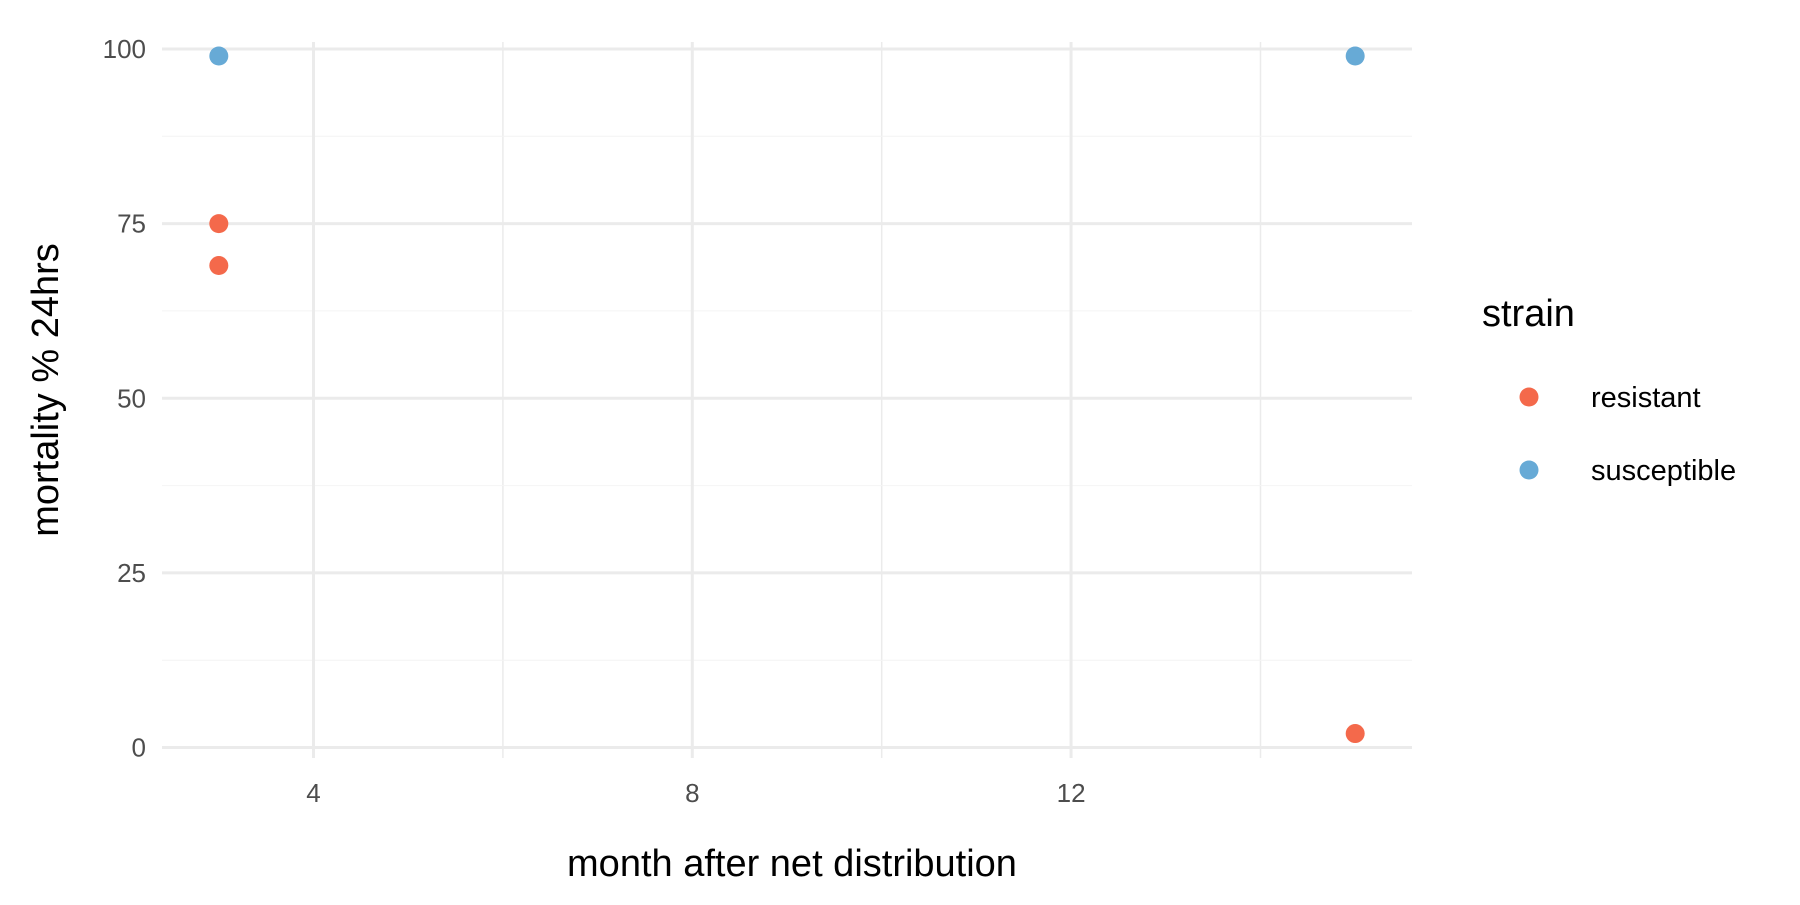 The width and height of the screenshot is (1800, 905). Describe the element at coordinates (139, 748) in the screenshot. I see `y-tick-label: 0` at that location.